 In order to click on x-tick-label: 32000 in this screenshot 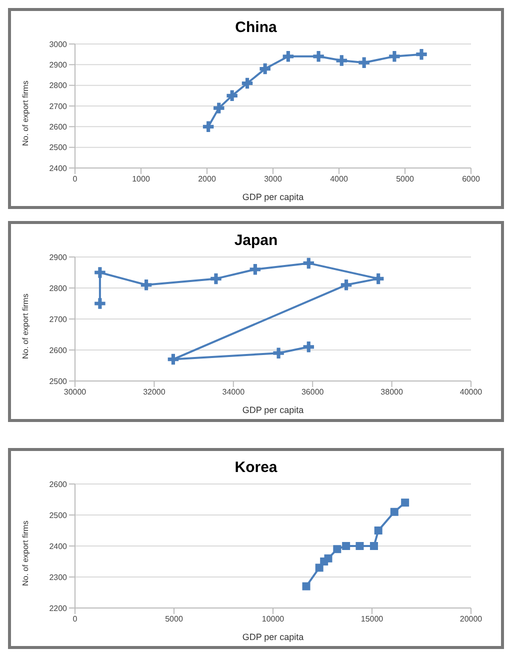, I will do `click(154, 392)`.